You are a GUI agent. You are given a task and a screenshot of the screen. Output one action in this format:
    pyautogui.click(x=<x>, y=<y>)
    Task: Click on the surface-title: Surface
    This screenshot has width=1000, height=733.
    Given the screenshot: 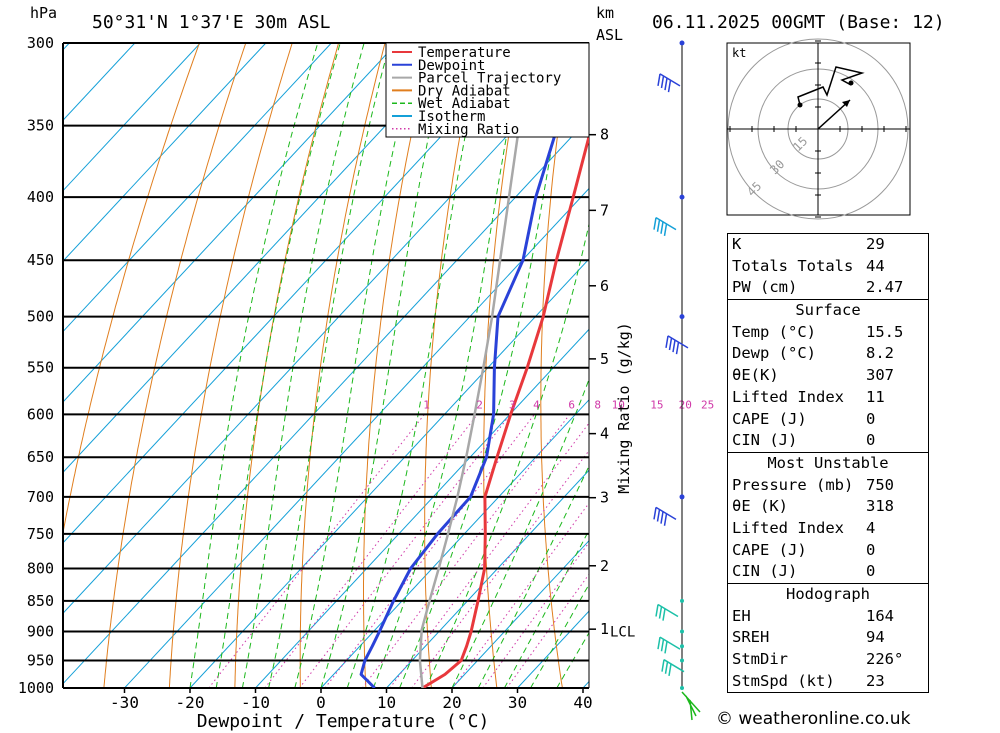 What is the action you would take?
    pyautogui.click(x=828, y=310)
    